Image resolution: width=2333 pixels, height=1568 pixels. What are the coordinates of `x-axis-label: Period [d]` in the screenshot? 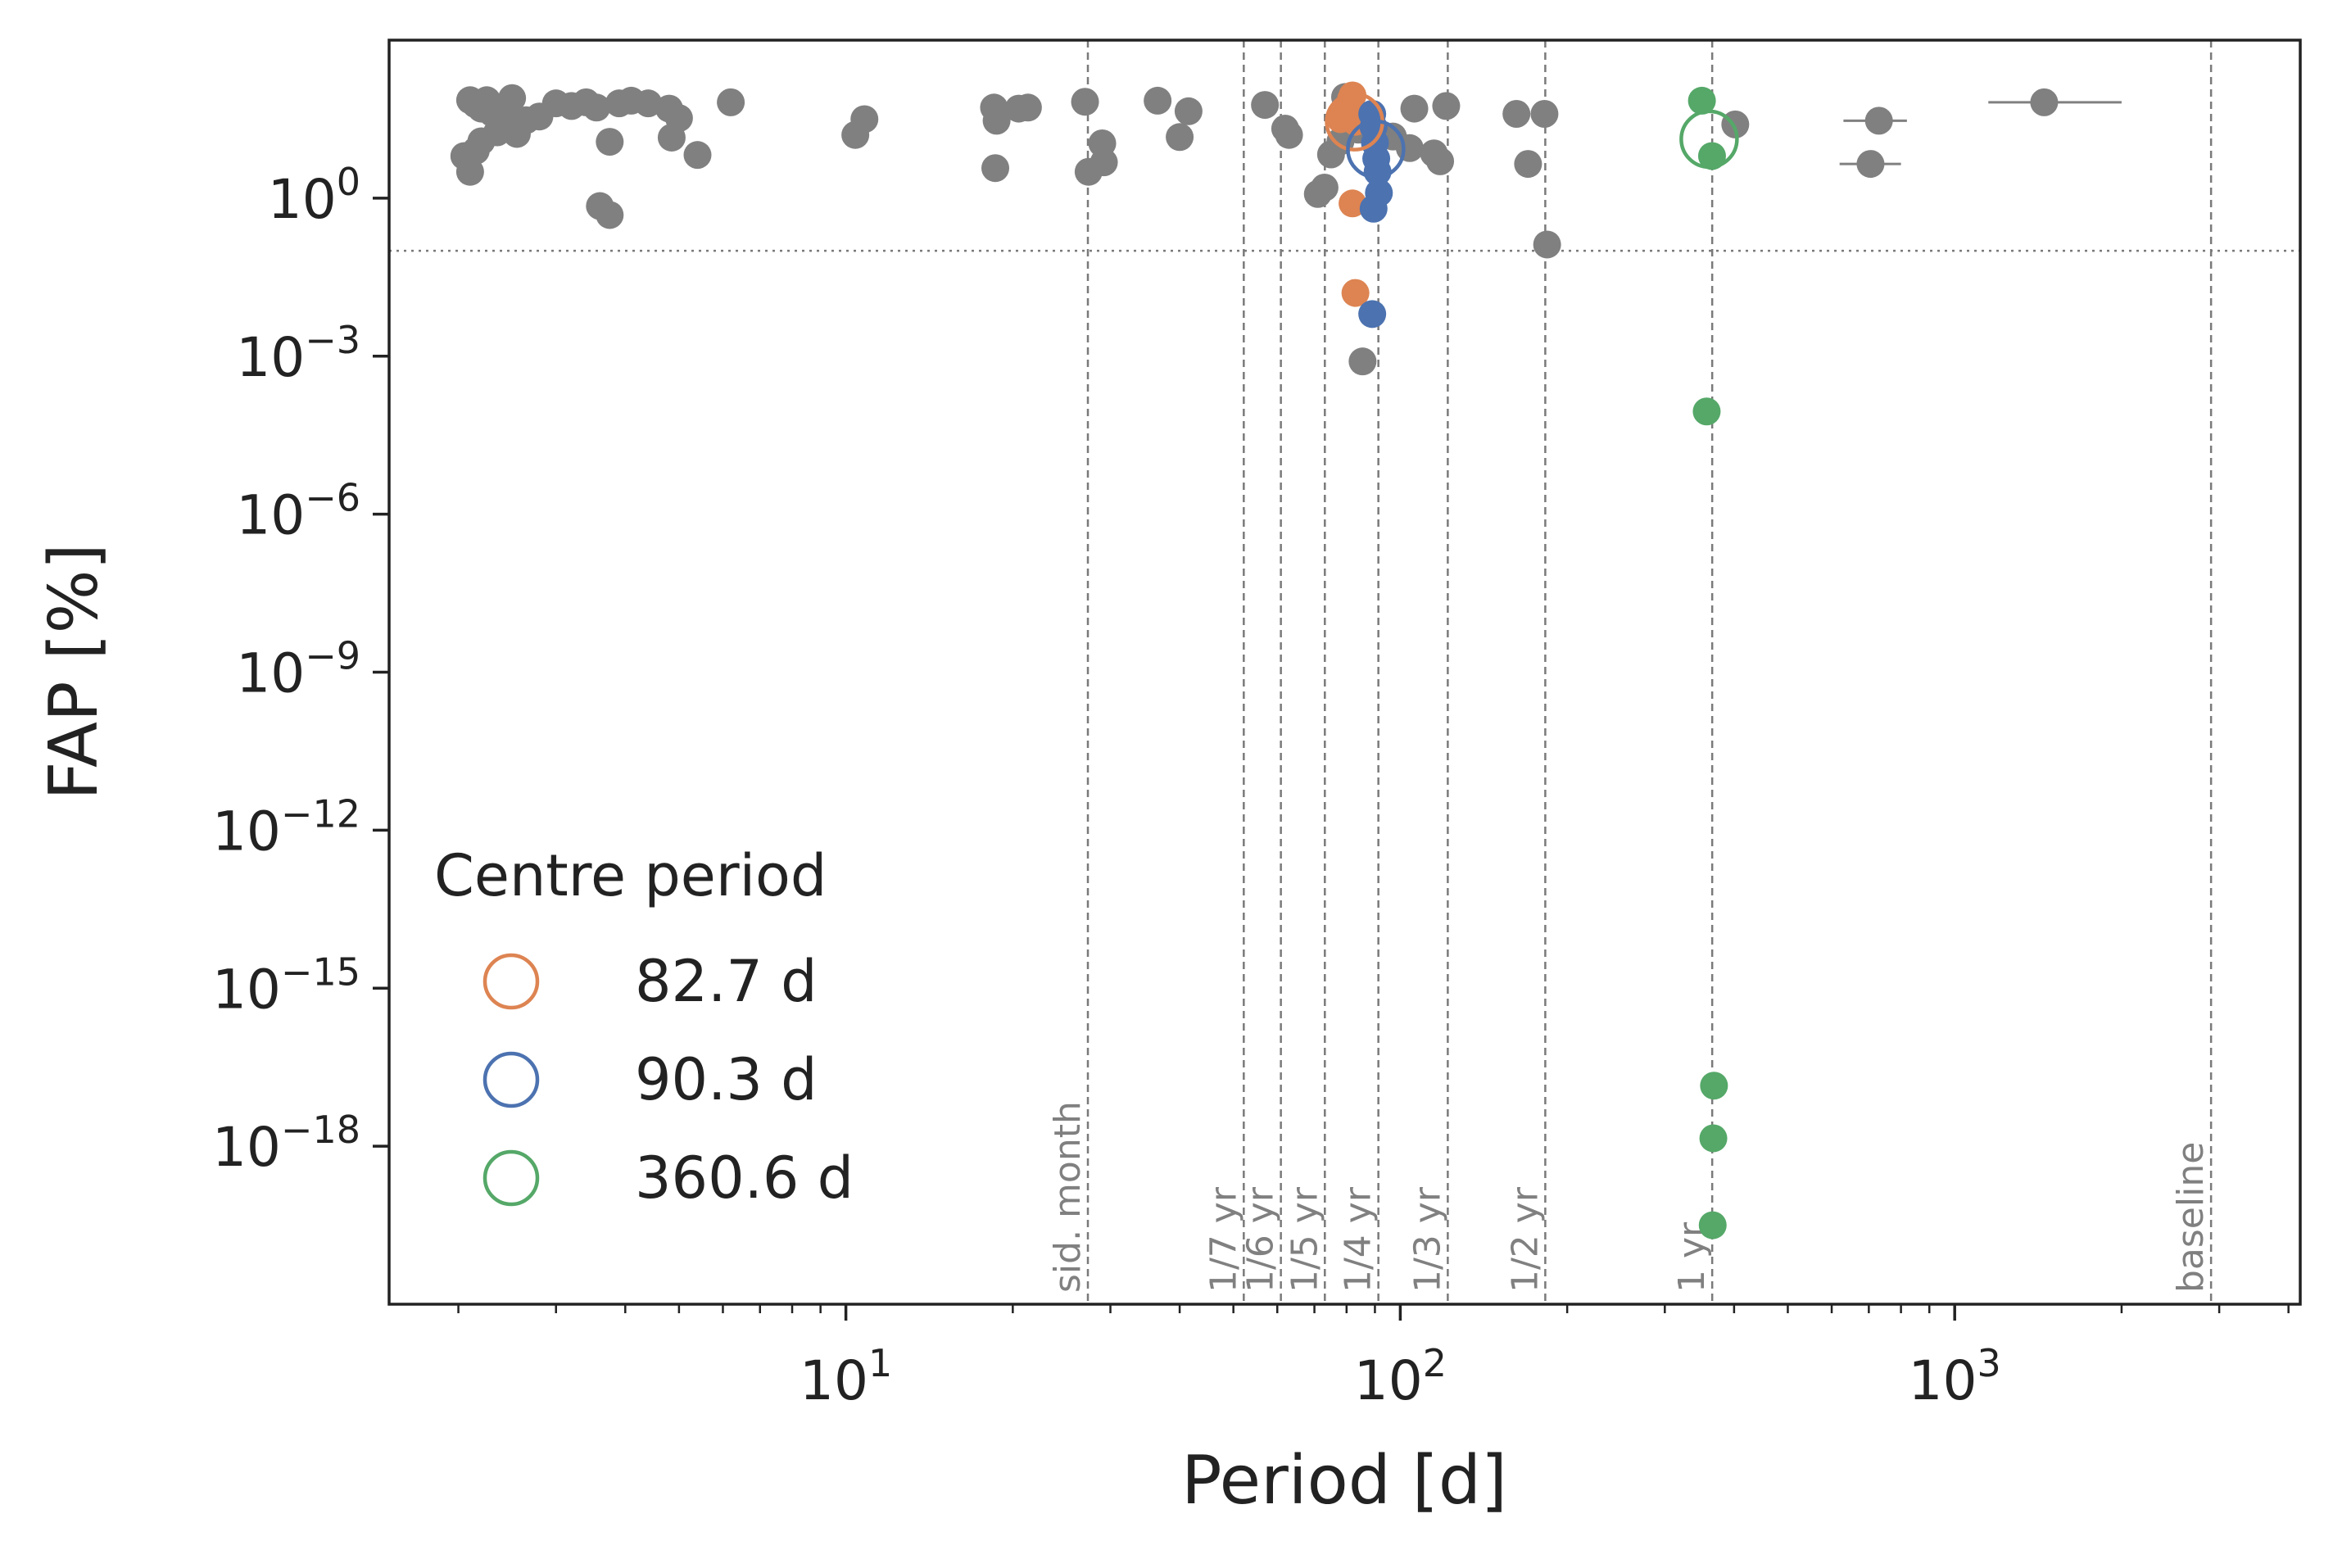 It's located at (1344, 1481).